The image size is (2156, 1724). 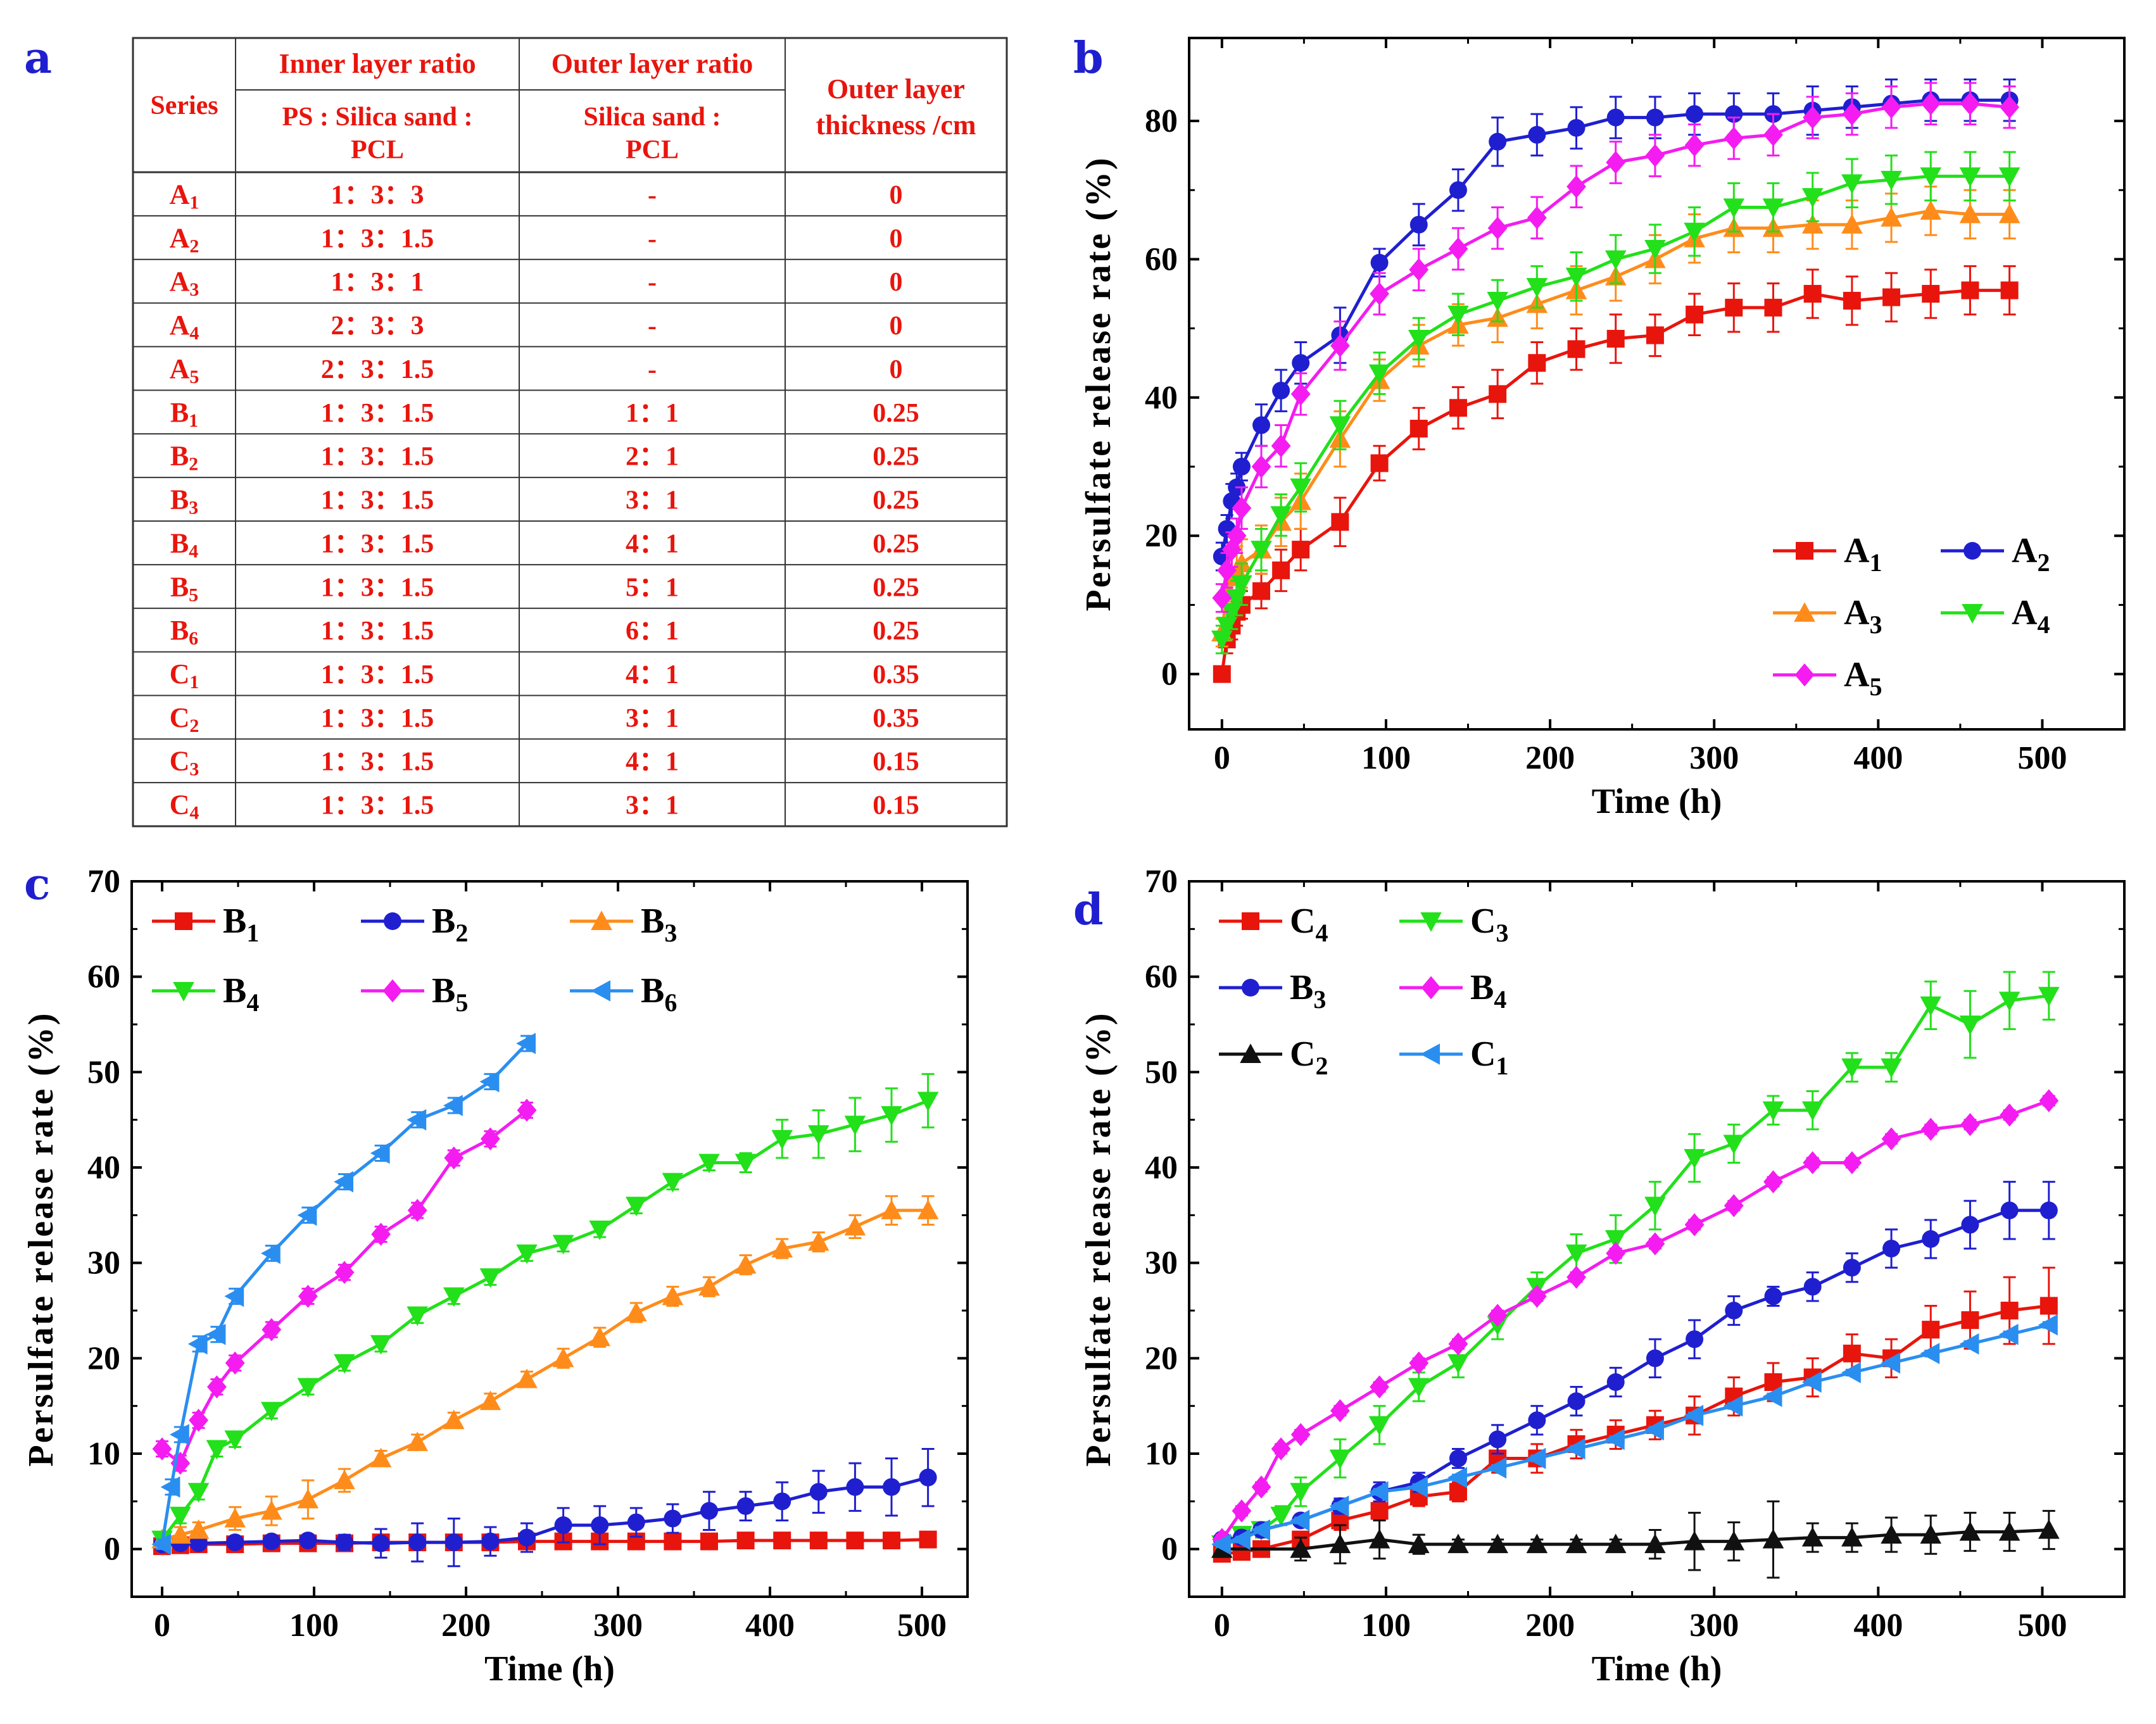 I want to click on y-tick-label: 40, so click(x=1161, y=1168).